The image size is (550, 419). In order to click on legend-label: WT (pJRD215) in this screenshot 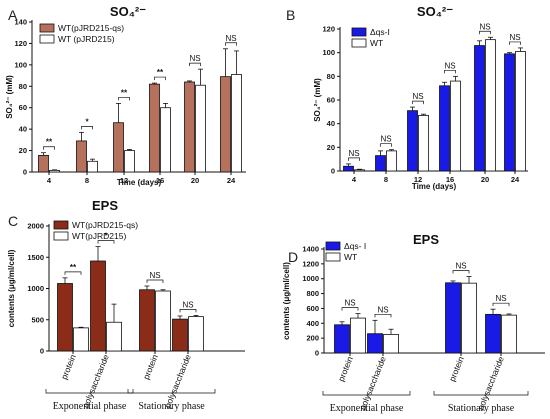, I will do `click(86, 39)`.